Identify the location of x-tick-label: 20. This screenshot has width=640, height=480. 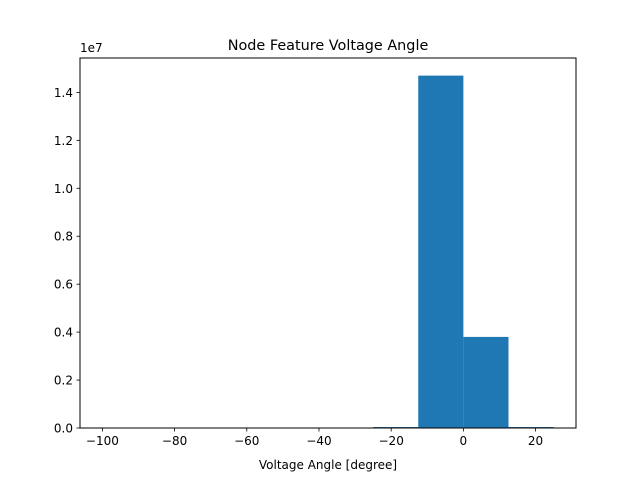
(535, 441).